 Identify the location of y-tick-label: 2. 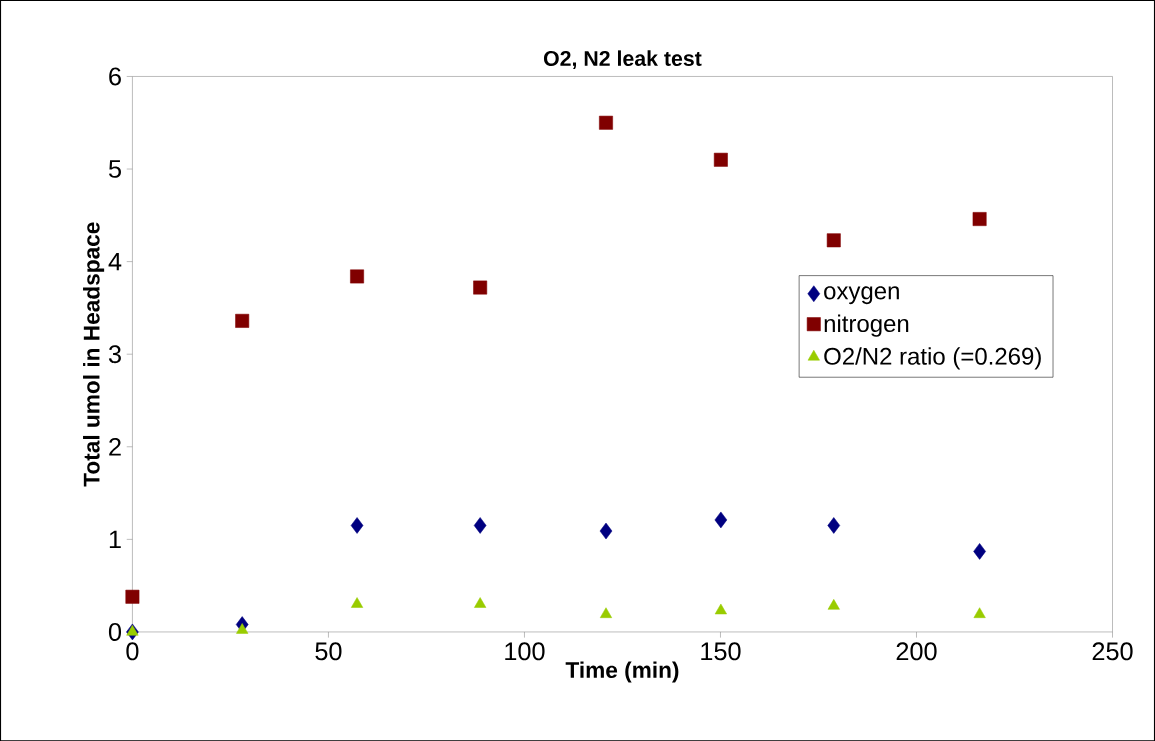
(115, 446).